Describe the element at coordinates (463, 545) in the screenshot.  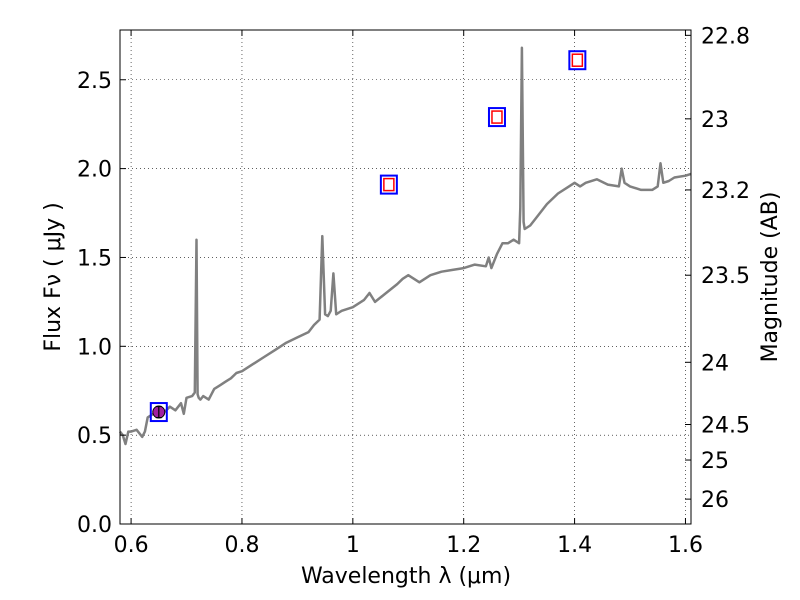
I see `x-tick-label: 1.2` at that location.